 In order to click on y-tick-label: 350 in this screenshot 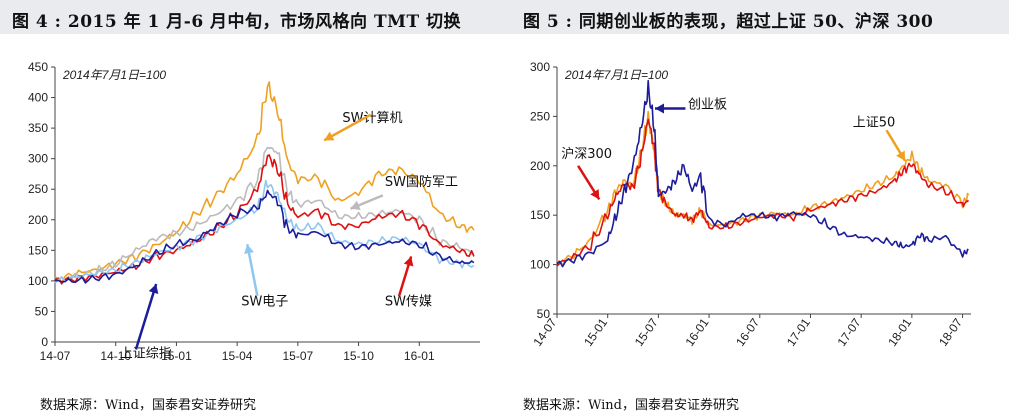, I will do `click(38, 128)`.